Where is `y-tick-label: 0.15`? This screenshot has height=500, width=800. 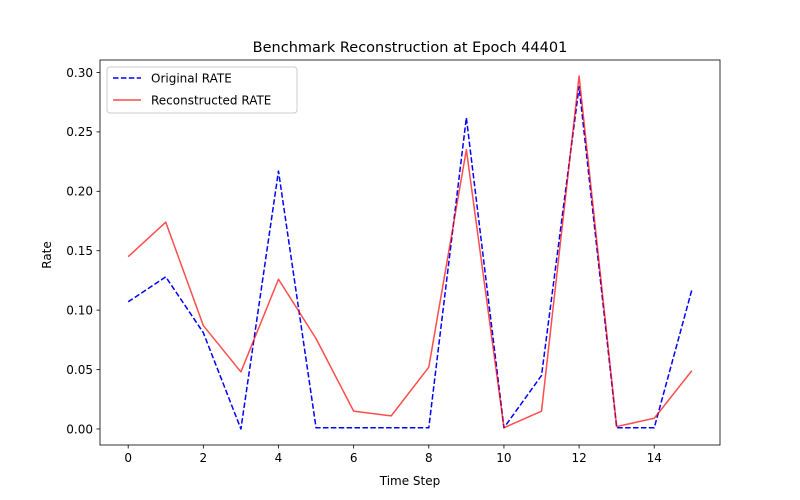
y-tick-label: 0.15 is located at coordinates (79, 251).